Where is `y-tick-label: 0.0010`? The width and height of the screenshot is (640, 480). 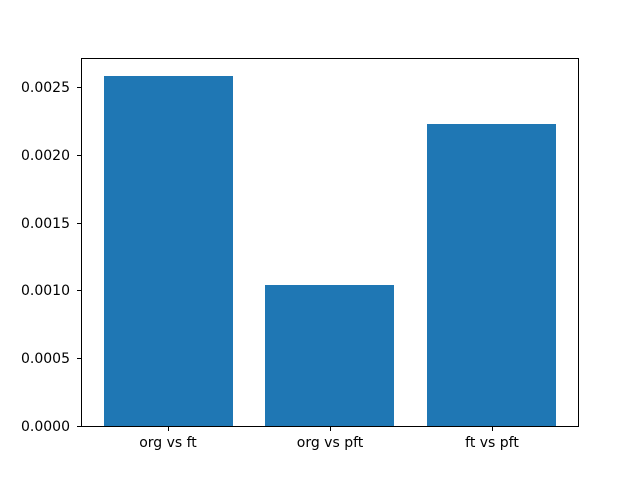 y-tick-label: 0.0010 is located at coordinates (45, 291).